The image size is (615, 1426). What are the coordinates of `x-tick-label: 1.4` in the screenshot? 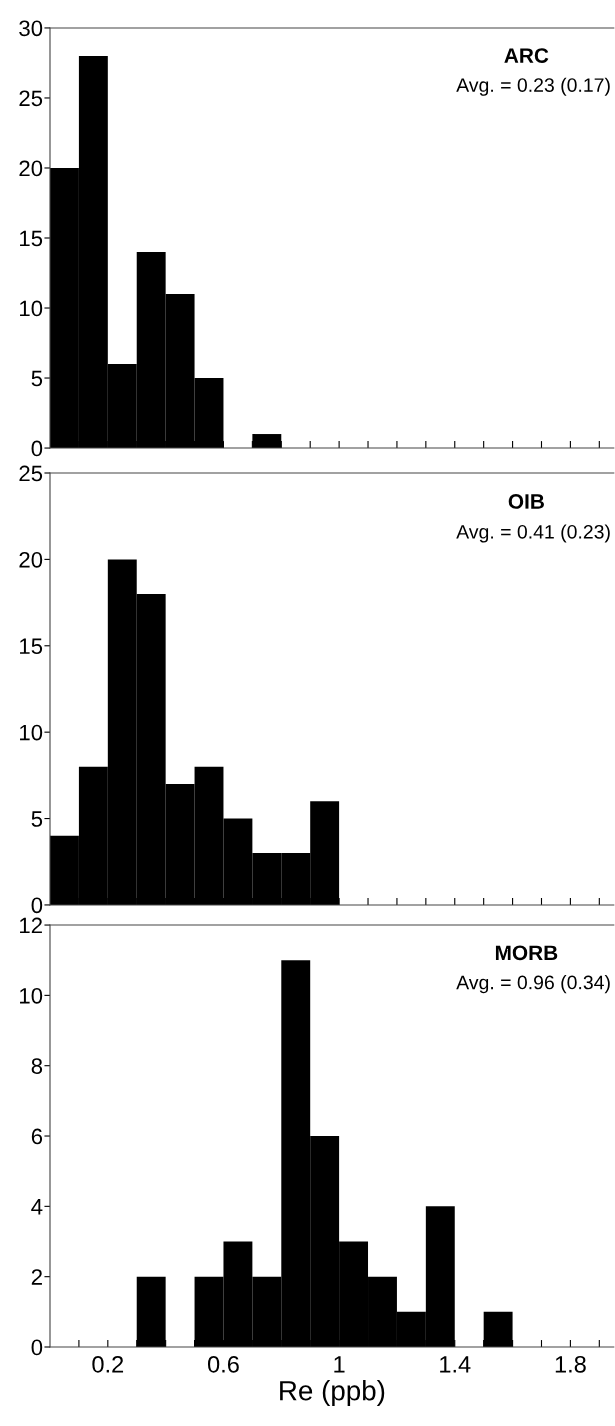 It's located at (455, 1364).